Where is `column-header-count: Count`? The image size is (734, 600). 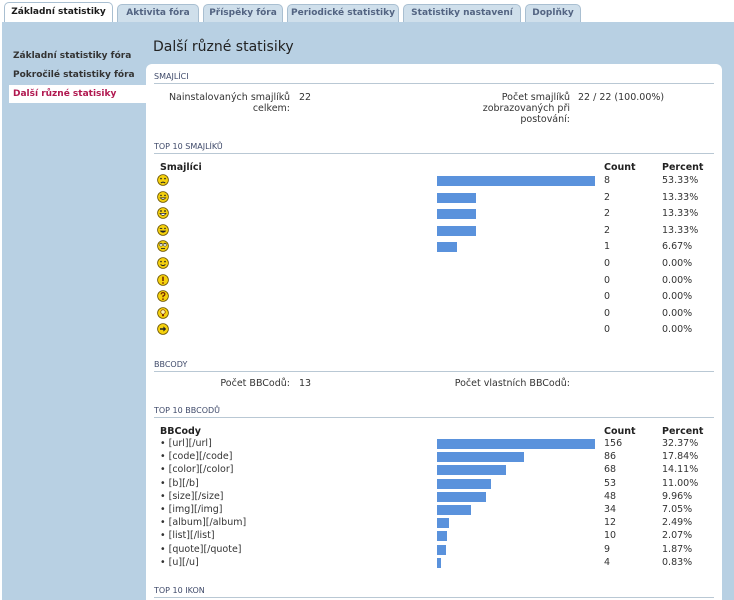 column-header-count: Count is located at coordinates (620, 167).